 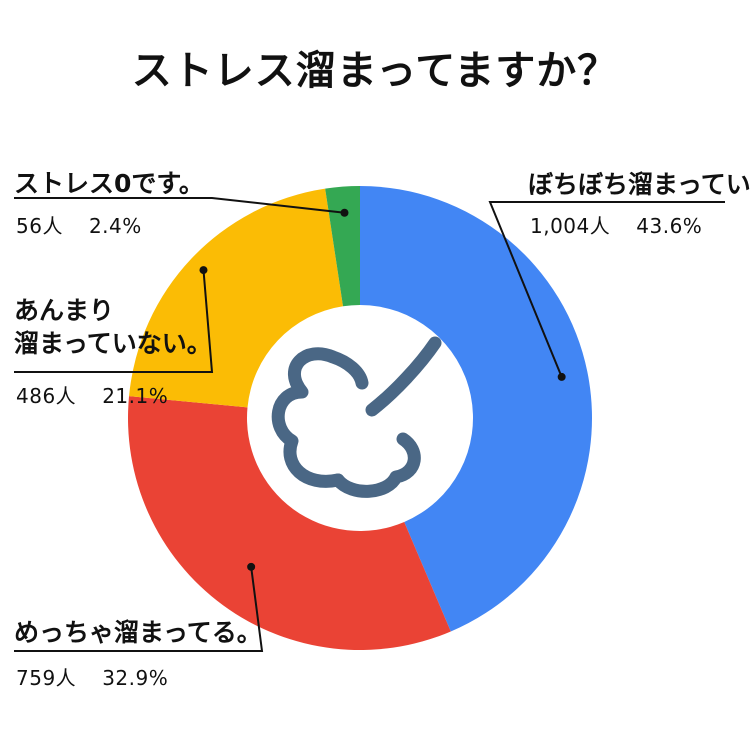 What do you see at coordinates (639, 184) in the screenshot?
I see `slice-label-0: ぼちぼち溜まっている` at bounding box center [639, 184].